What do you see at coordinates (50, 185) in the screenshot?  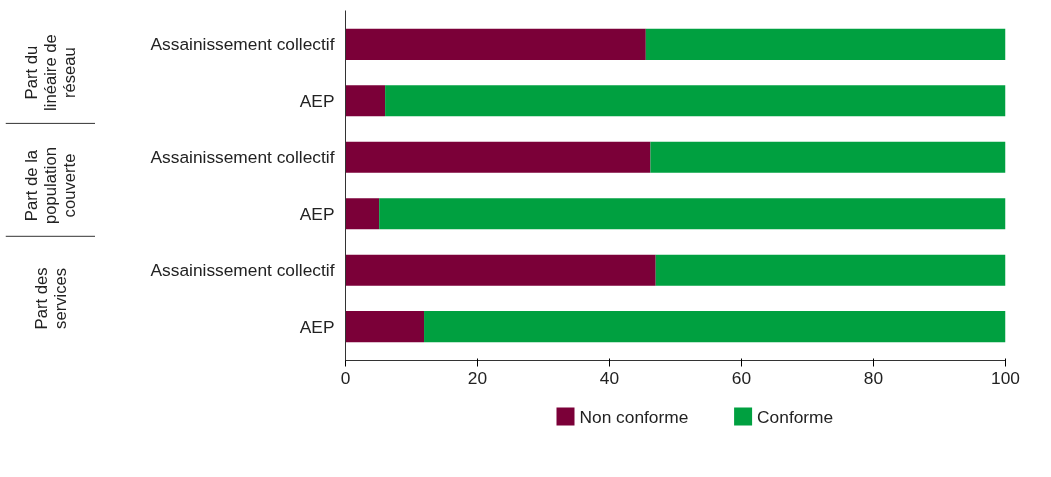 I see `text: Part de la population couverte` at bounding box center [50, 185].